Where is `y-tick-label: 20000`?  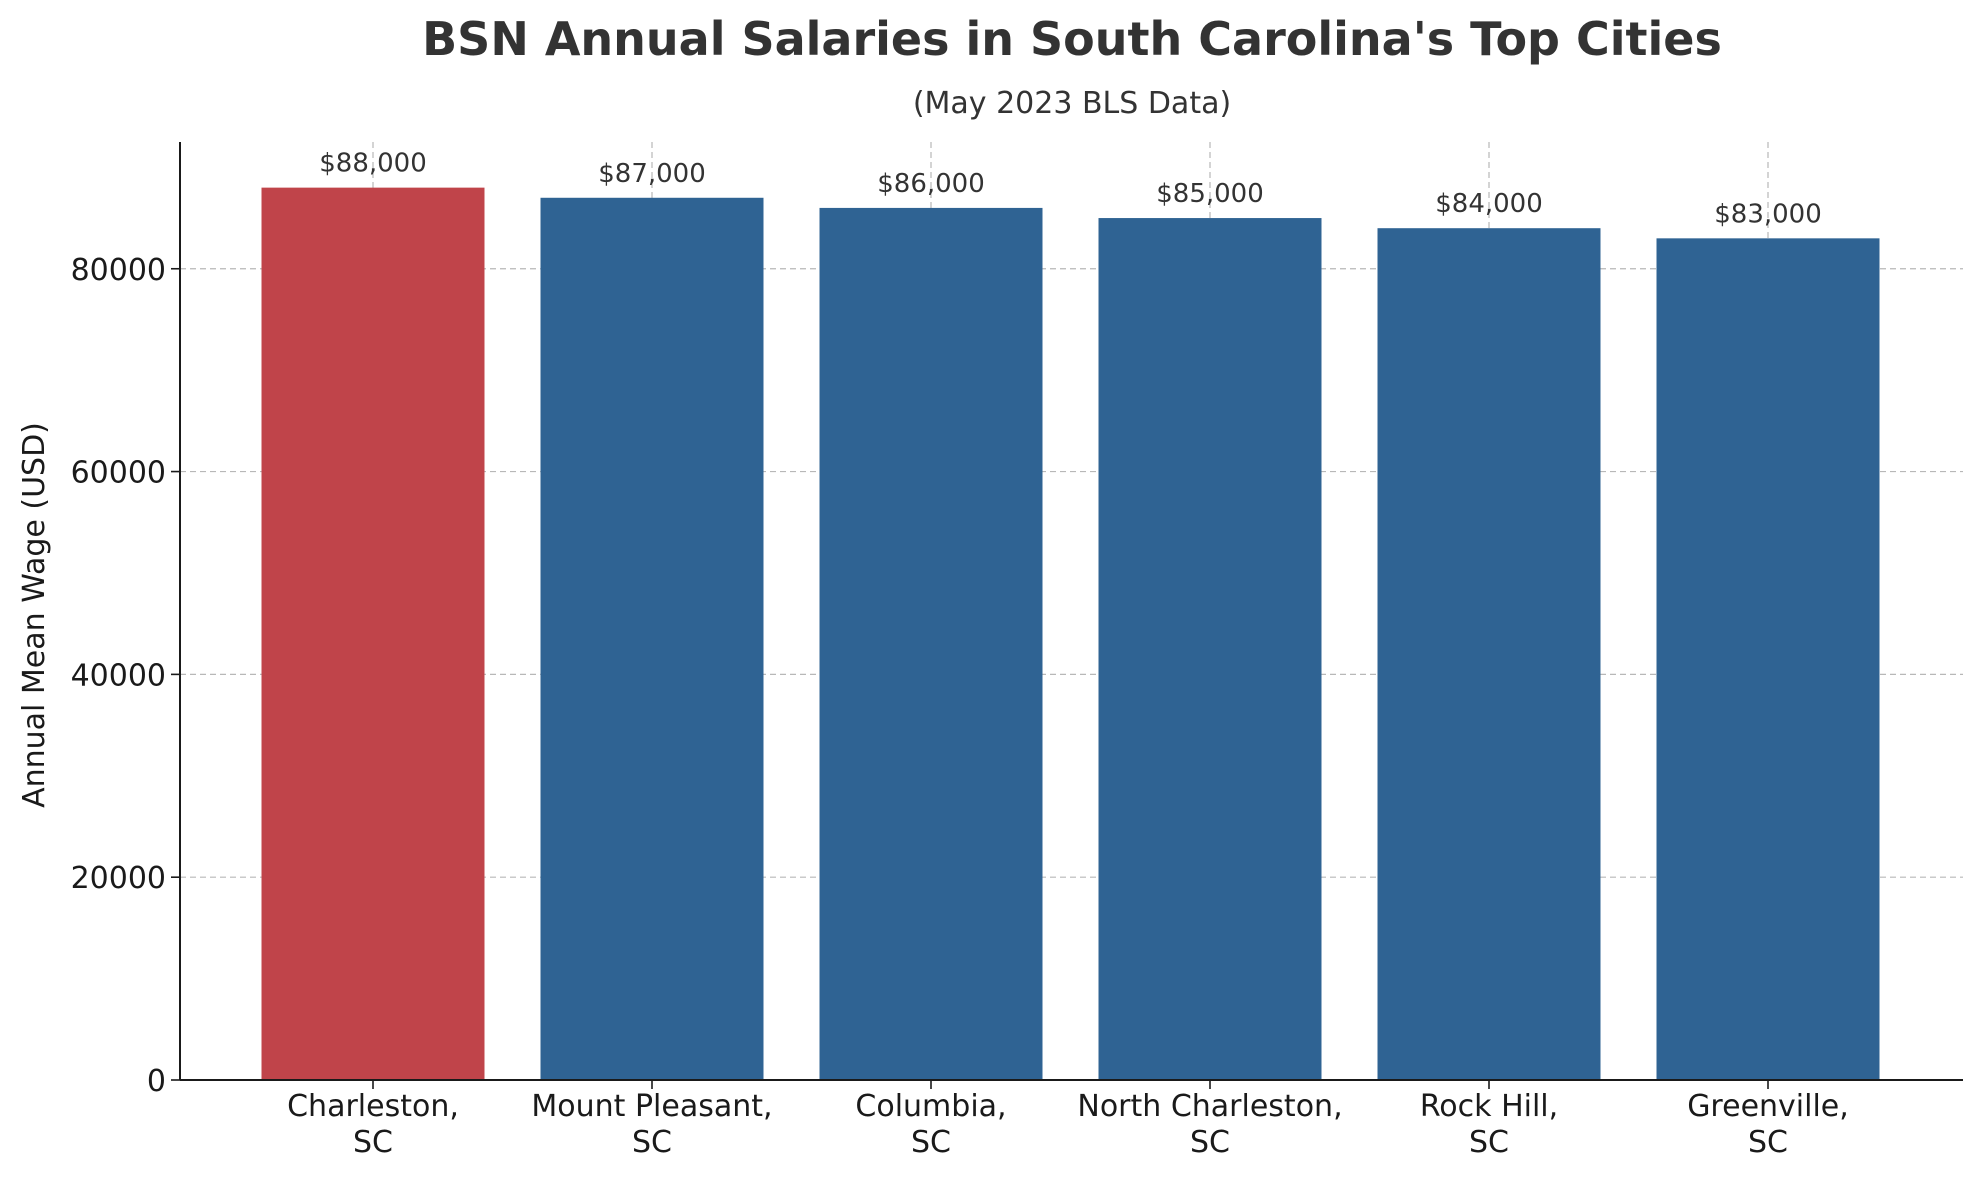 y-tick-label: 20000 is located at coordinates (118, 878).